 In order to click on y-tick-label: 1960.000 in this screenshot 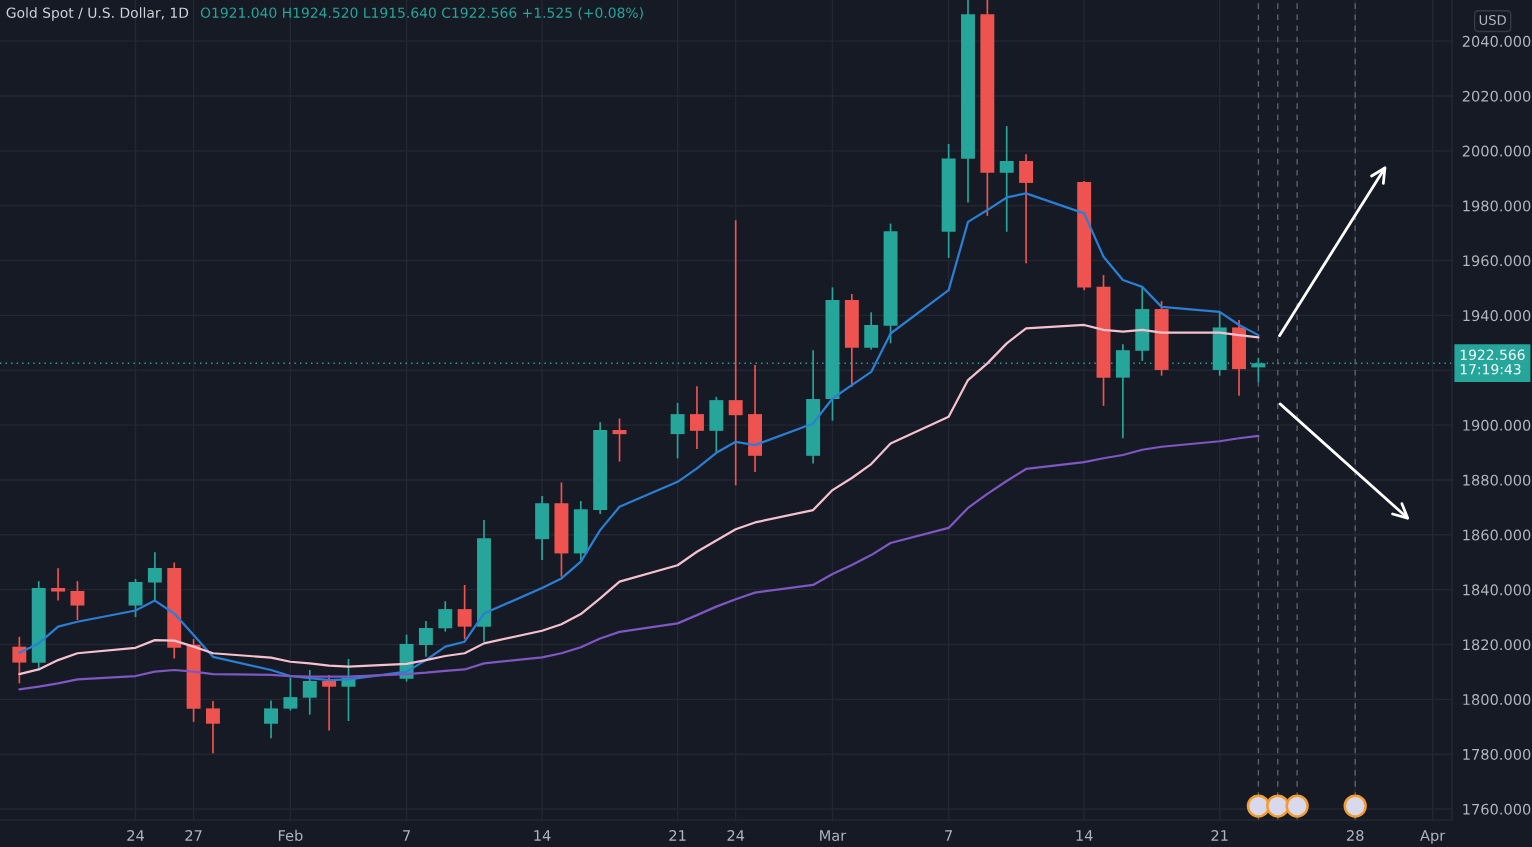, I will do `click(1497, 261)`.